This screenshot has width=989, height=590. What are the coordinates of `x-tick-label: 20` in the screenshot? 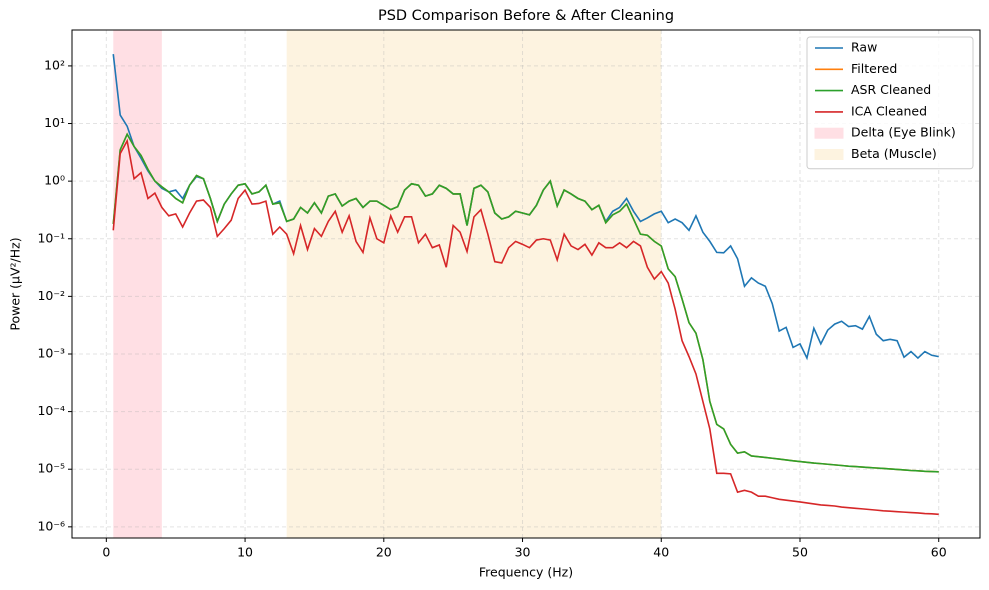 It's located at (384, 552).